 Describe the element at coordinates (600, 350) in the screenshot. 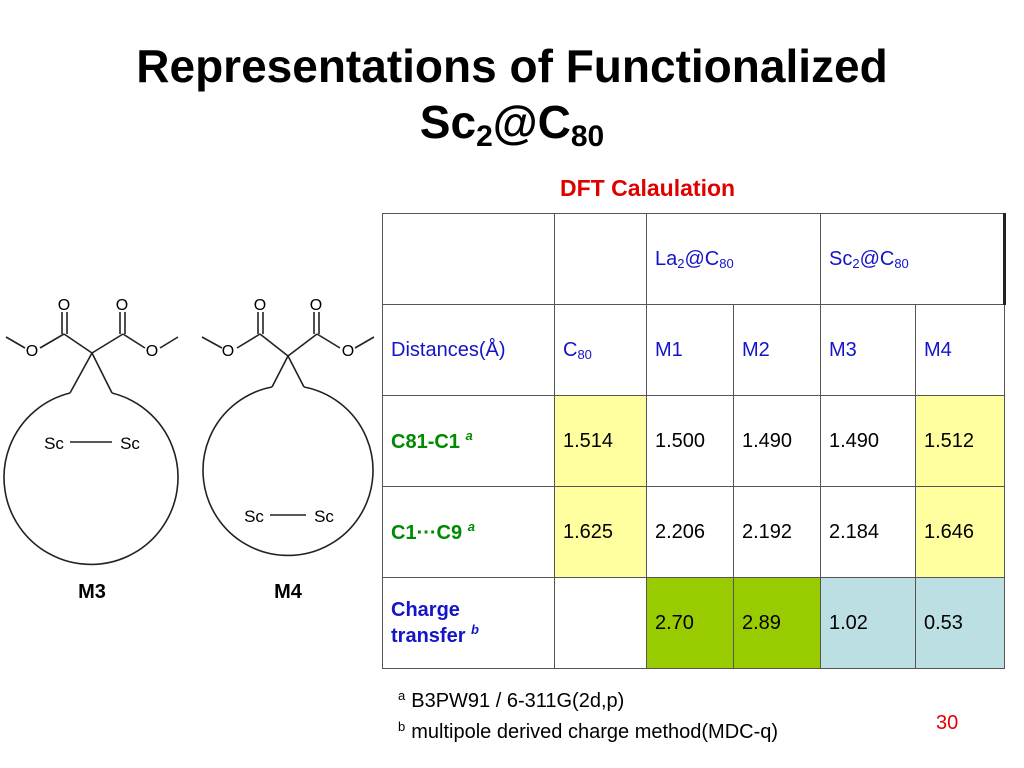

I see `model-c80: C80` at that location.